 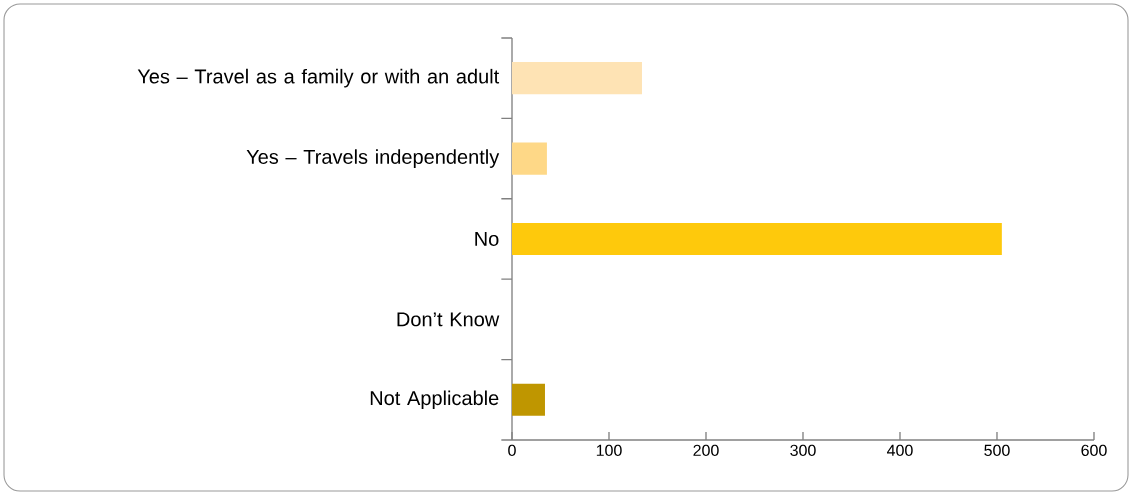 What do you see at coordinates (997, 450) in the screenshot?
I see `x-tick-label: 500` at bounding box center [997, 450].